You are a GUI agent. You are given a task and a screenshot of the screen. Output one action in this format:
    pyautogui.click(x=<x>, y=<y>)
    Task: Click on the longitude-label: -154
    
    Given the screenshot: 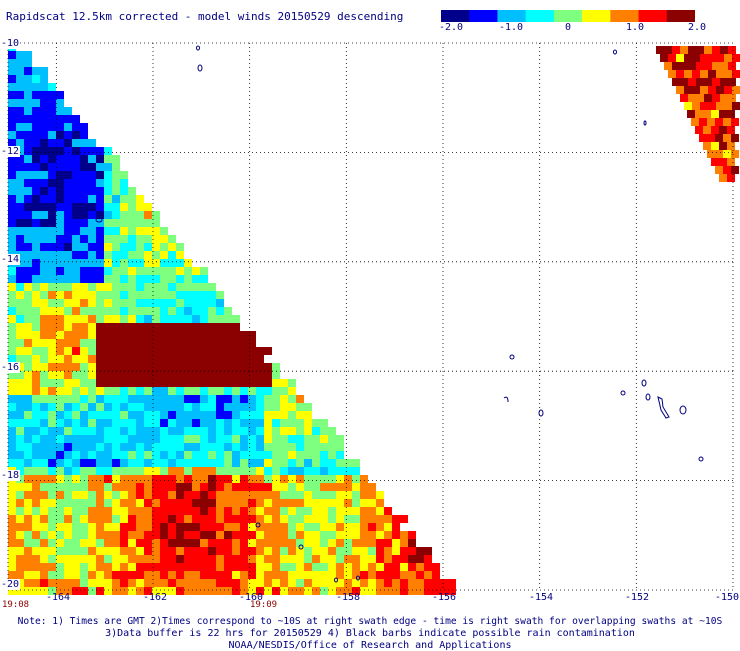 What is the action you would take?
    pyautogui.click(x=541, y=597)
    